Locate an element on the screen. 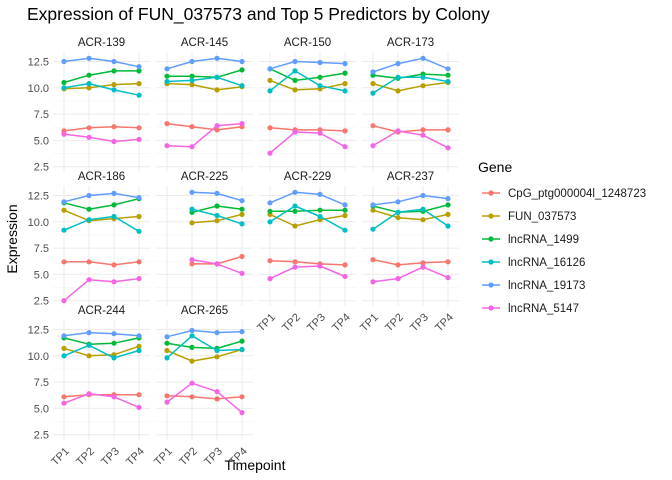 The image size is (672, 480). legend-title: Gene is located at coordinates (495, 167).